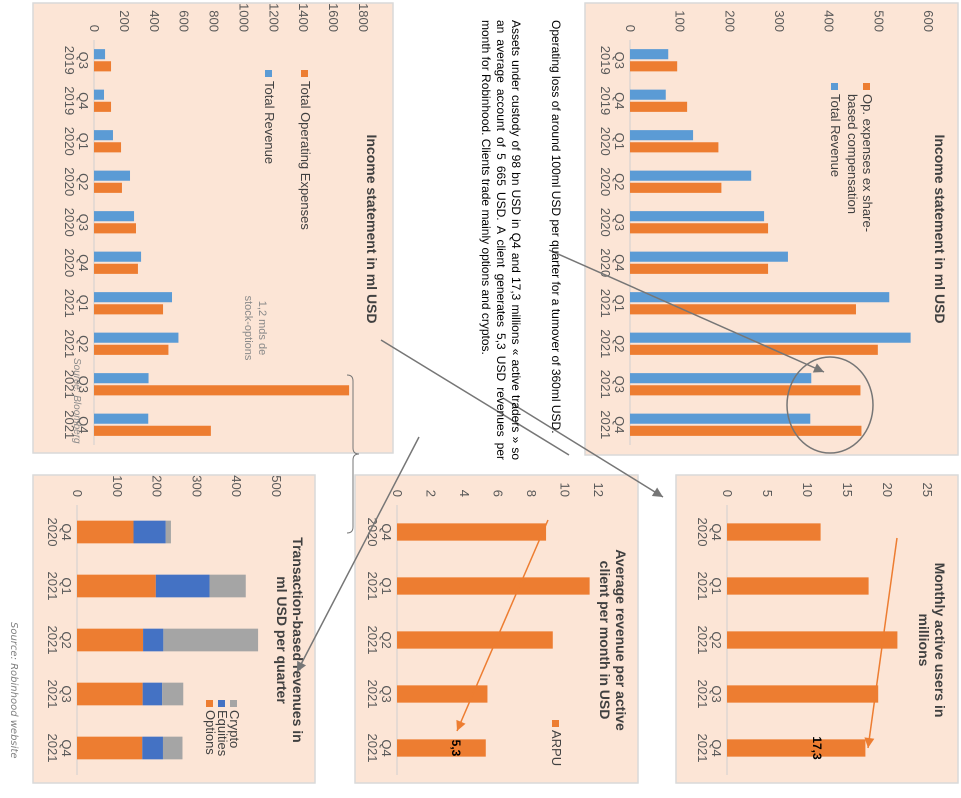  What do you see at coordinates (461, 725) in the screenshot?
I see `arpu-trend-arrow-head` at bounding box center [461, 725].